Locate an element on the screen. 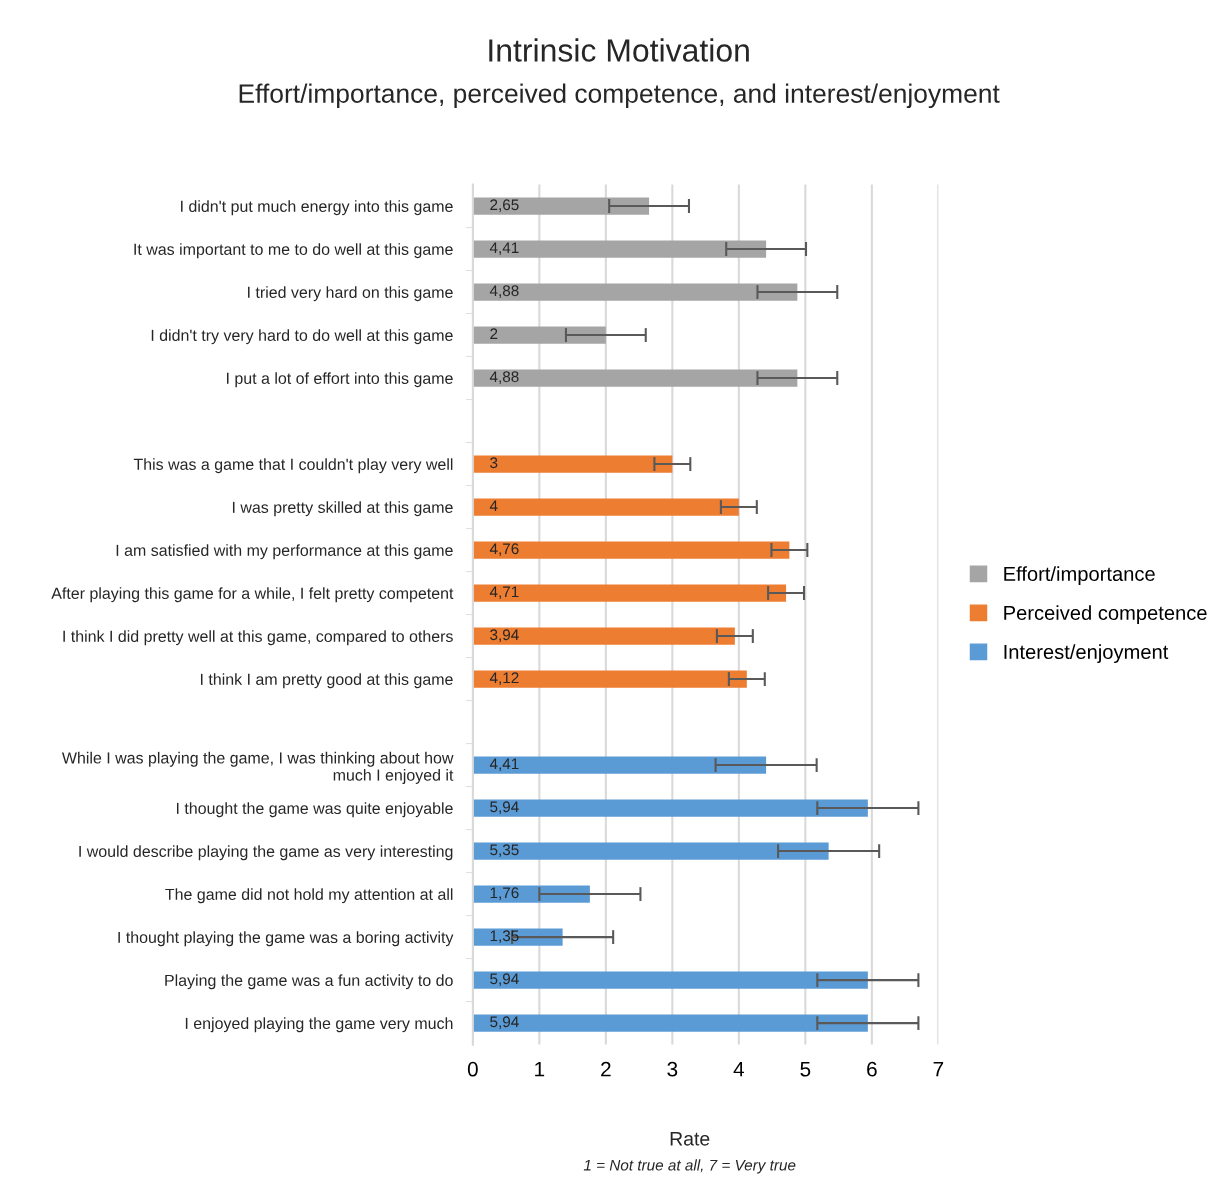 The width and height of the screenshot is (1225, 1183). legend-label: Effort/importance is located at coordinates (1079, 575).